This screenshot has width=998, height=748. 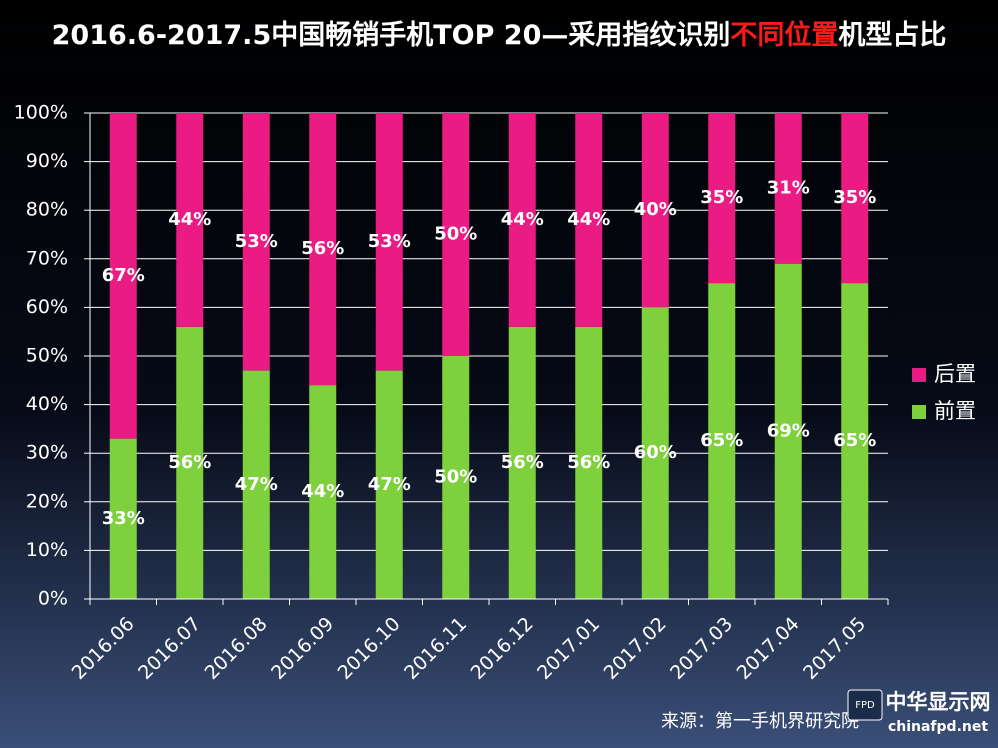 I want to click on y-tick-label: 70%, so click(x=47, y=258).